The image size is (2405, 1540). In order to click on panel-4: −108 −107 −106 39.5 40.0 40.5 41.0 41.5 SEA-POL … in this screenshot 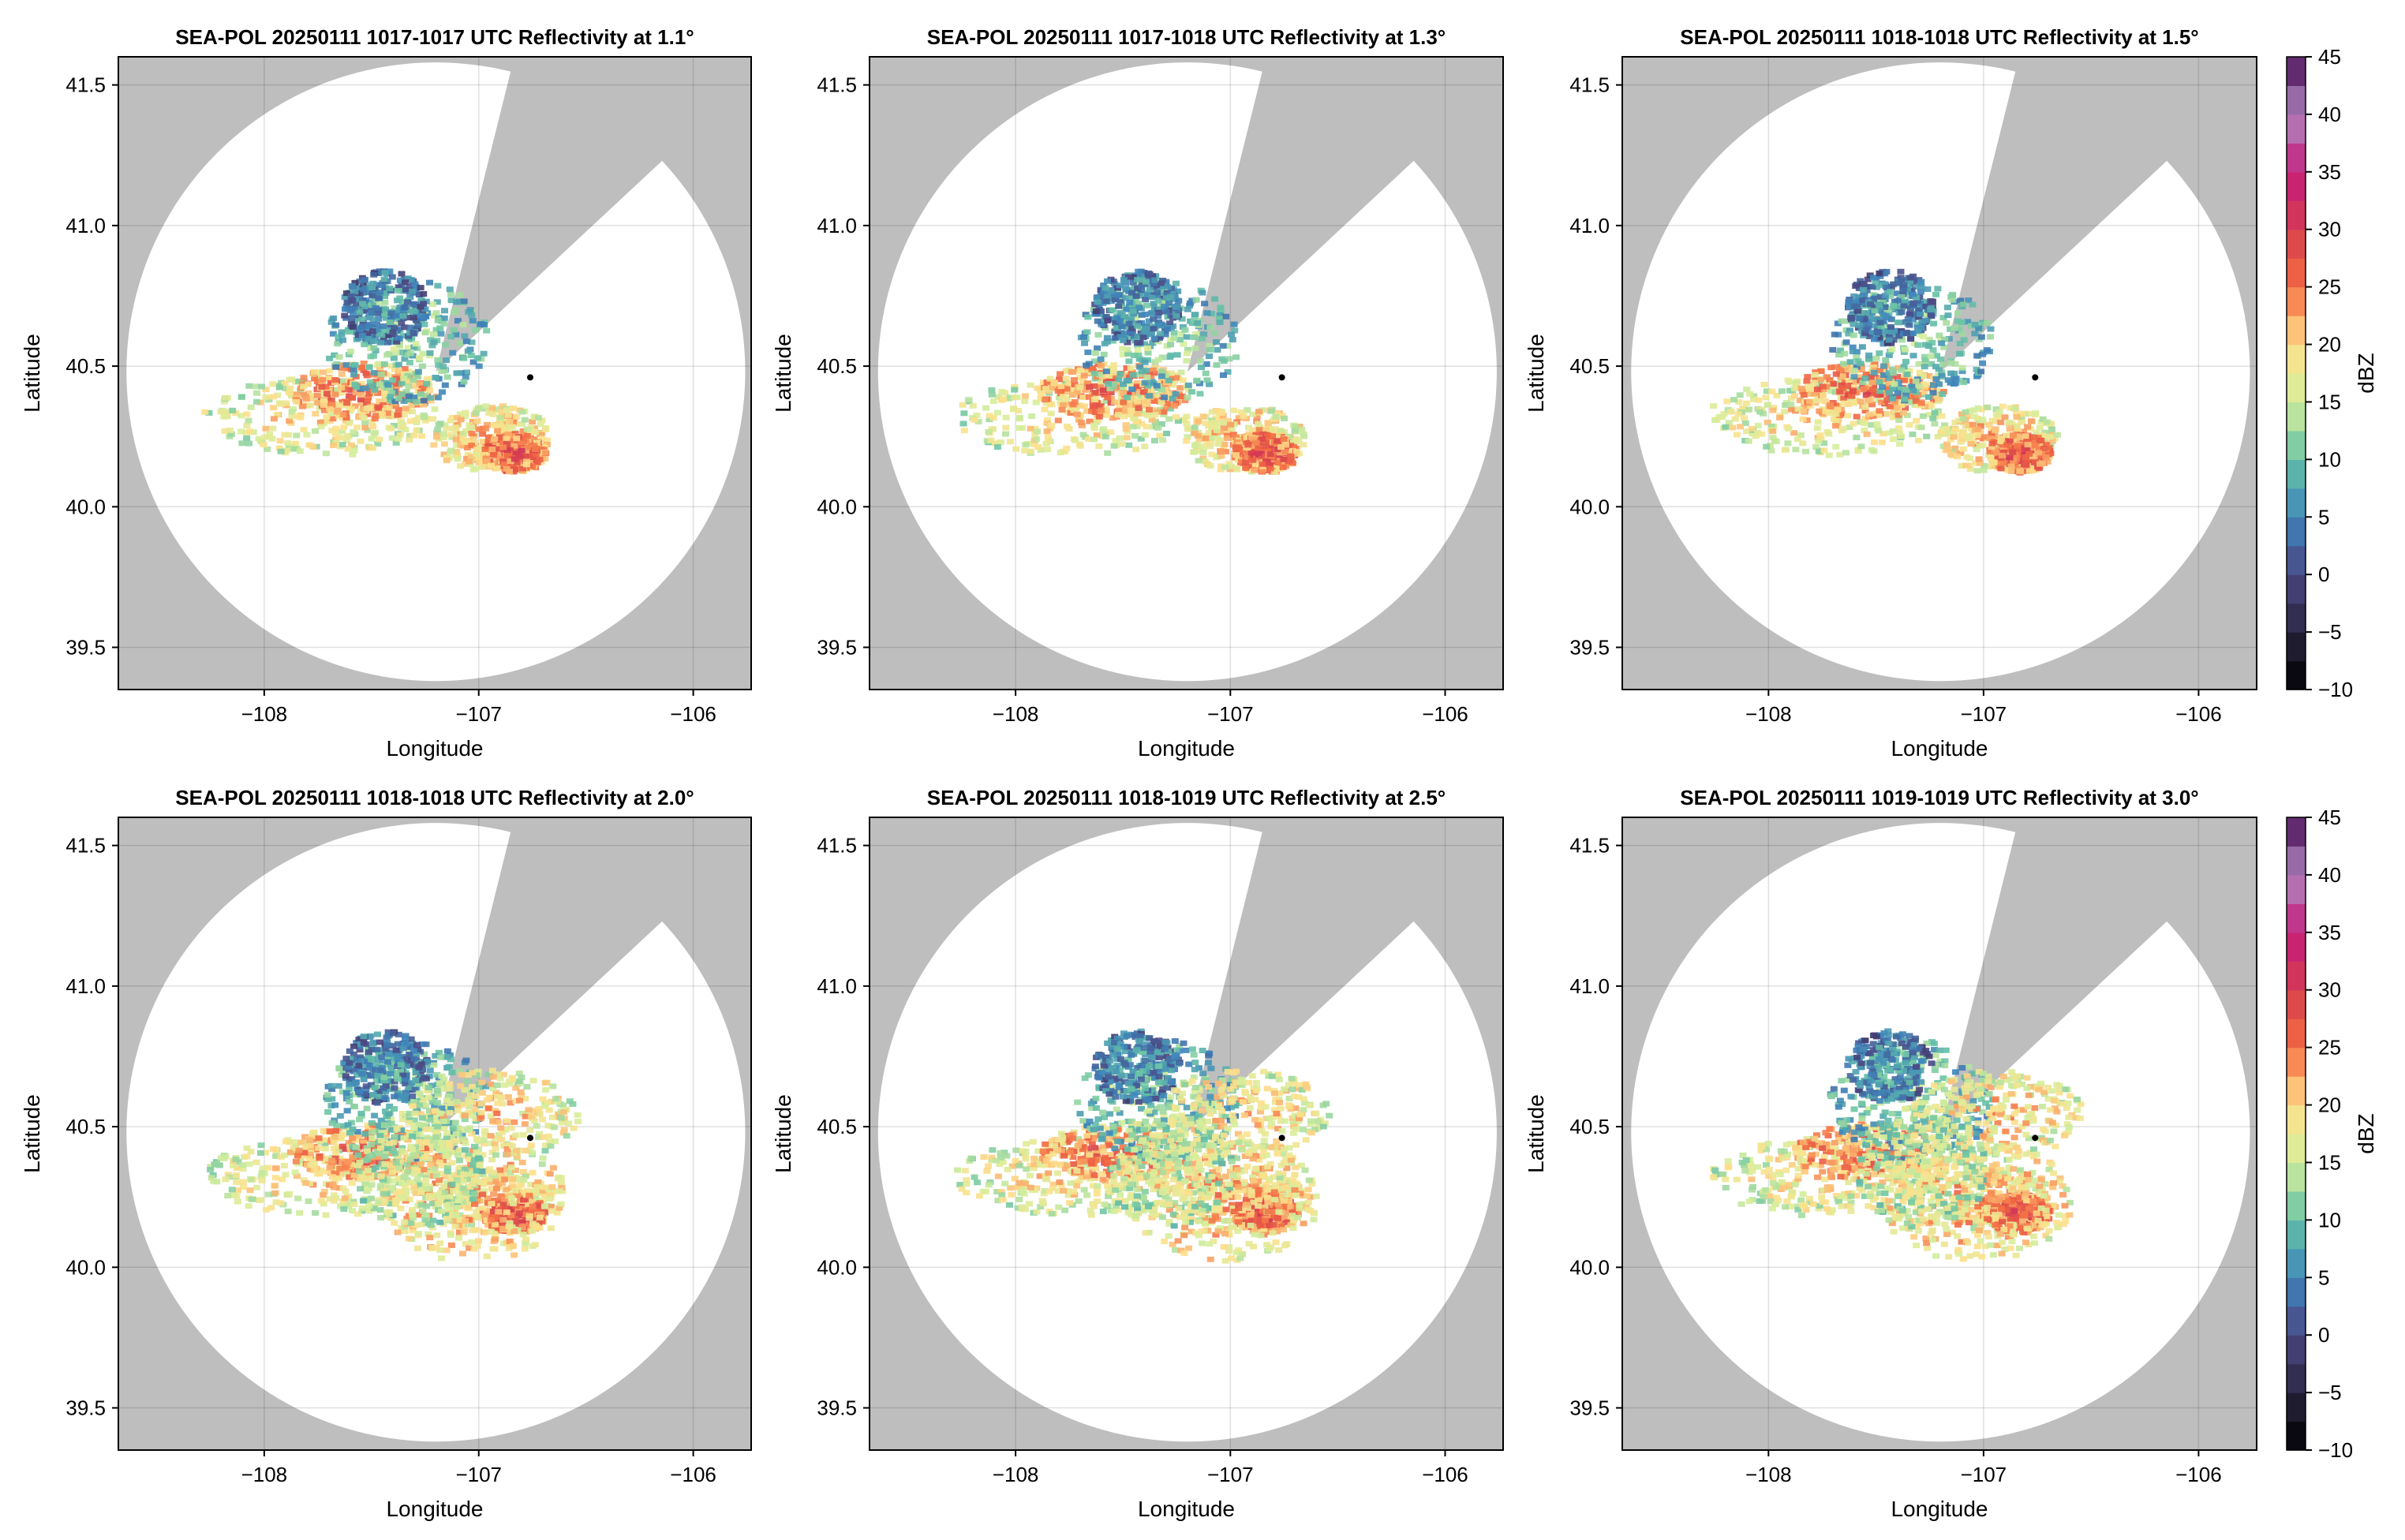, I will do `click(386, 1153)`.